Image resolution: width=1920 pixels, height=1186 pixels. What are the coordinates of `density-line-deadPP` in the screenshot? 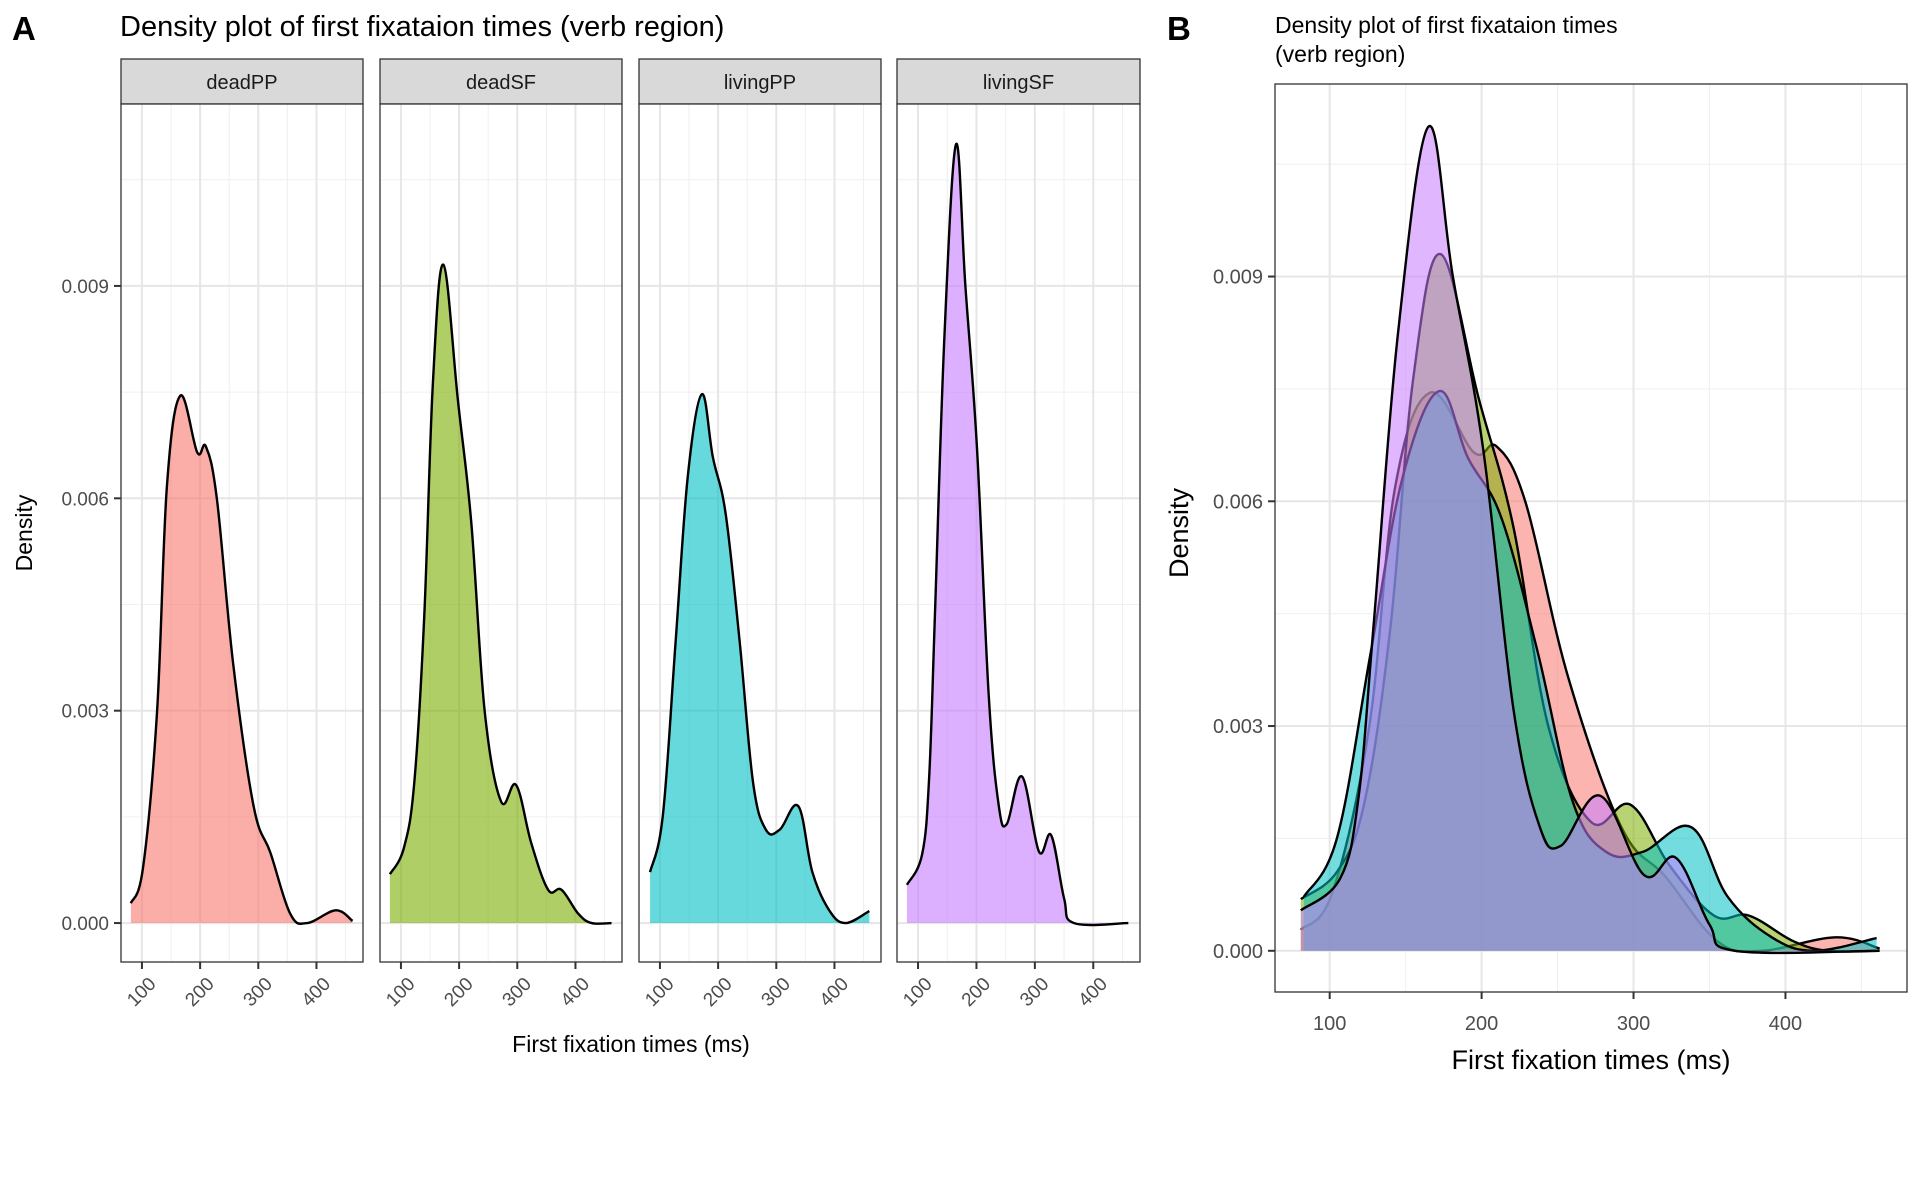 It's located at (241, 659).